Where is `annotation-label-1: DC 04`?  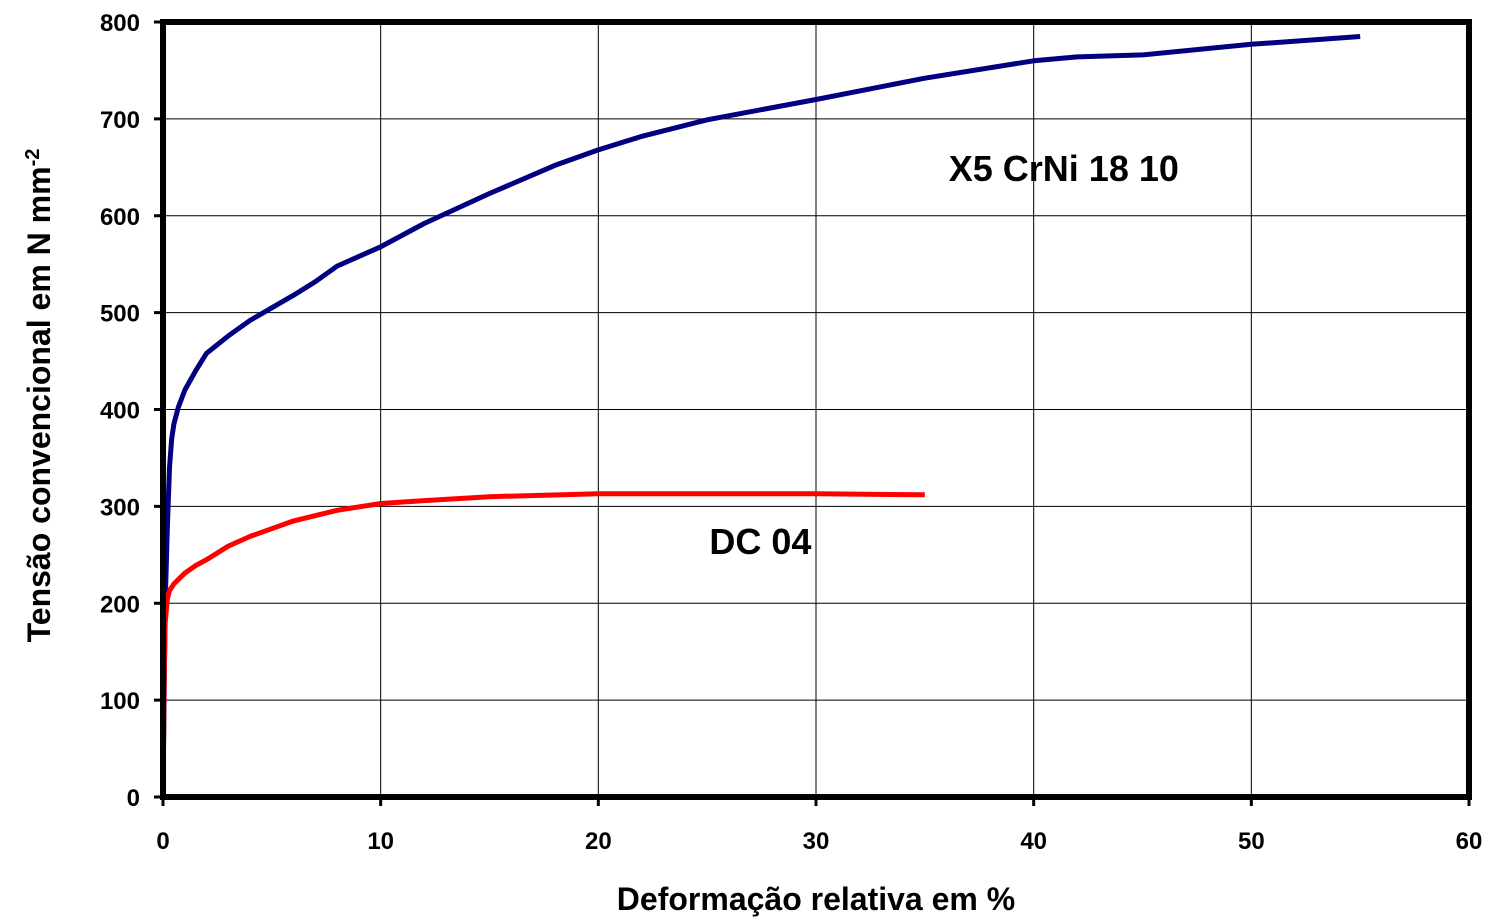
annotation-label-1: DC 04 is located at coordinates (760, 541).